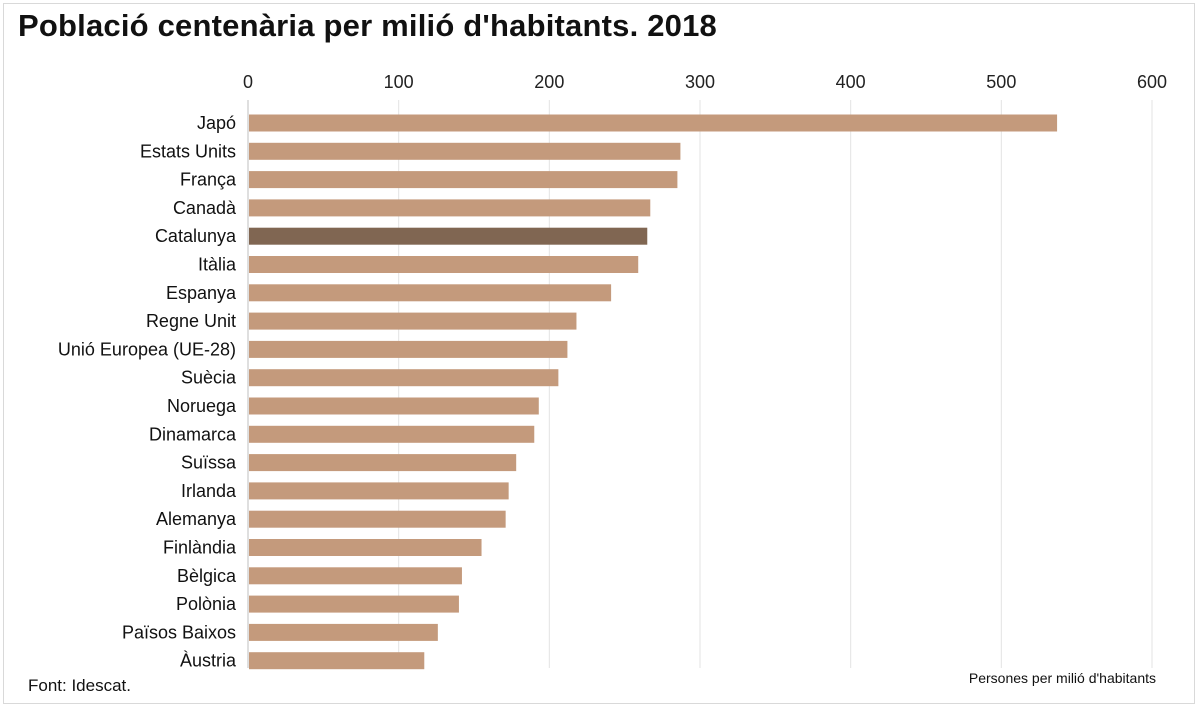 The width and height of the screenshot is (1200, 709). I want to click on x-tick-label: 0, so click(248, 82).